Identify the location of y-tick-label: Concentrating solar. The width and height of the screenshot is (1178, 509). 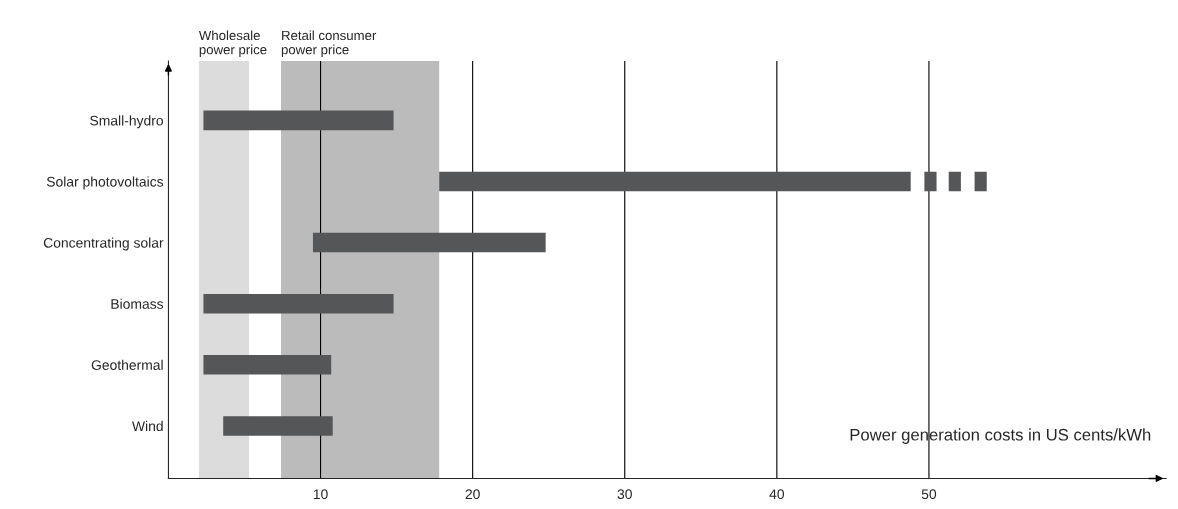
(103, 244).